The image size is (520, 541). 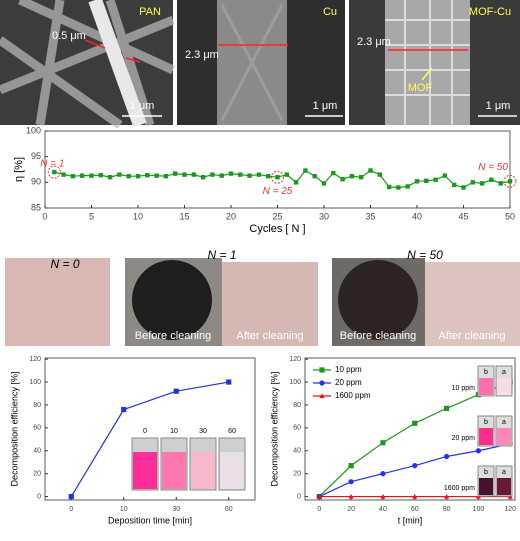 I want to click on plot-frame, so click(x=410, y=429).